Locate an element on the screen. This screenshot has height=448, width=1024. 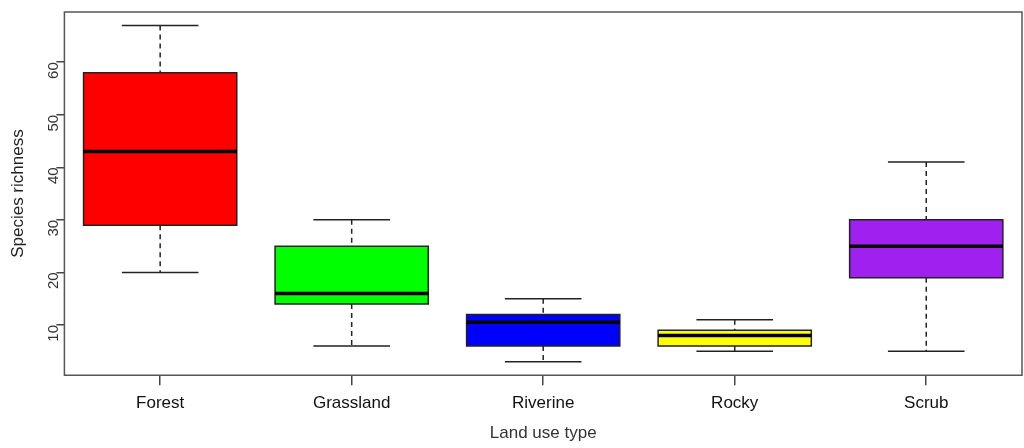
x-tick-label: Riverine is located at coordinates (543, 403).